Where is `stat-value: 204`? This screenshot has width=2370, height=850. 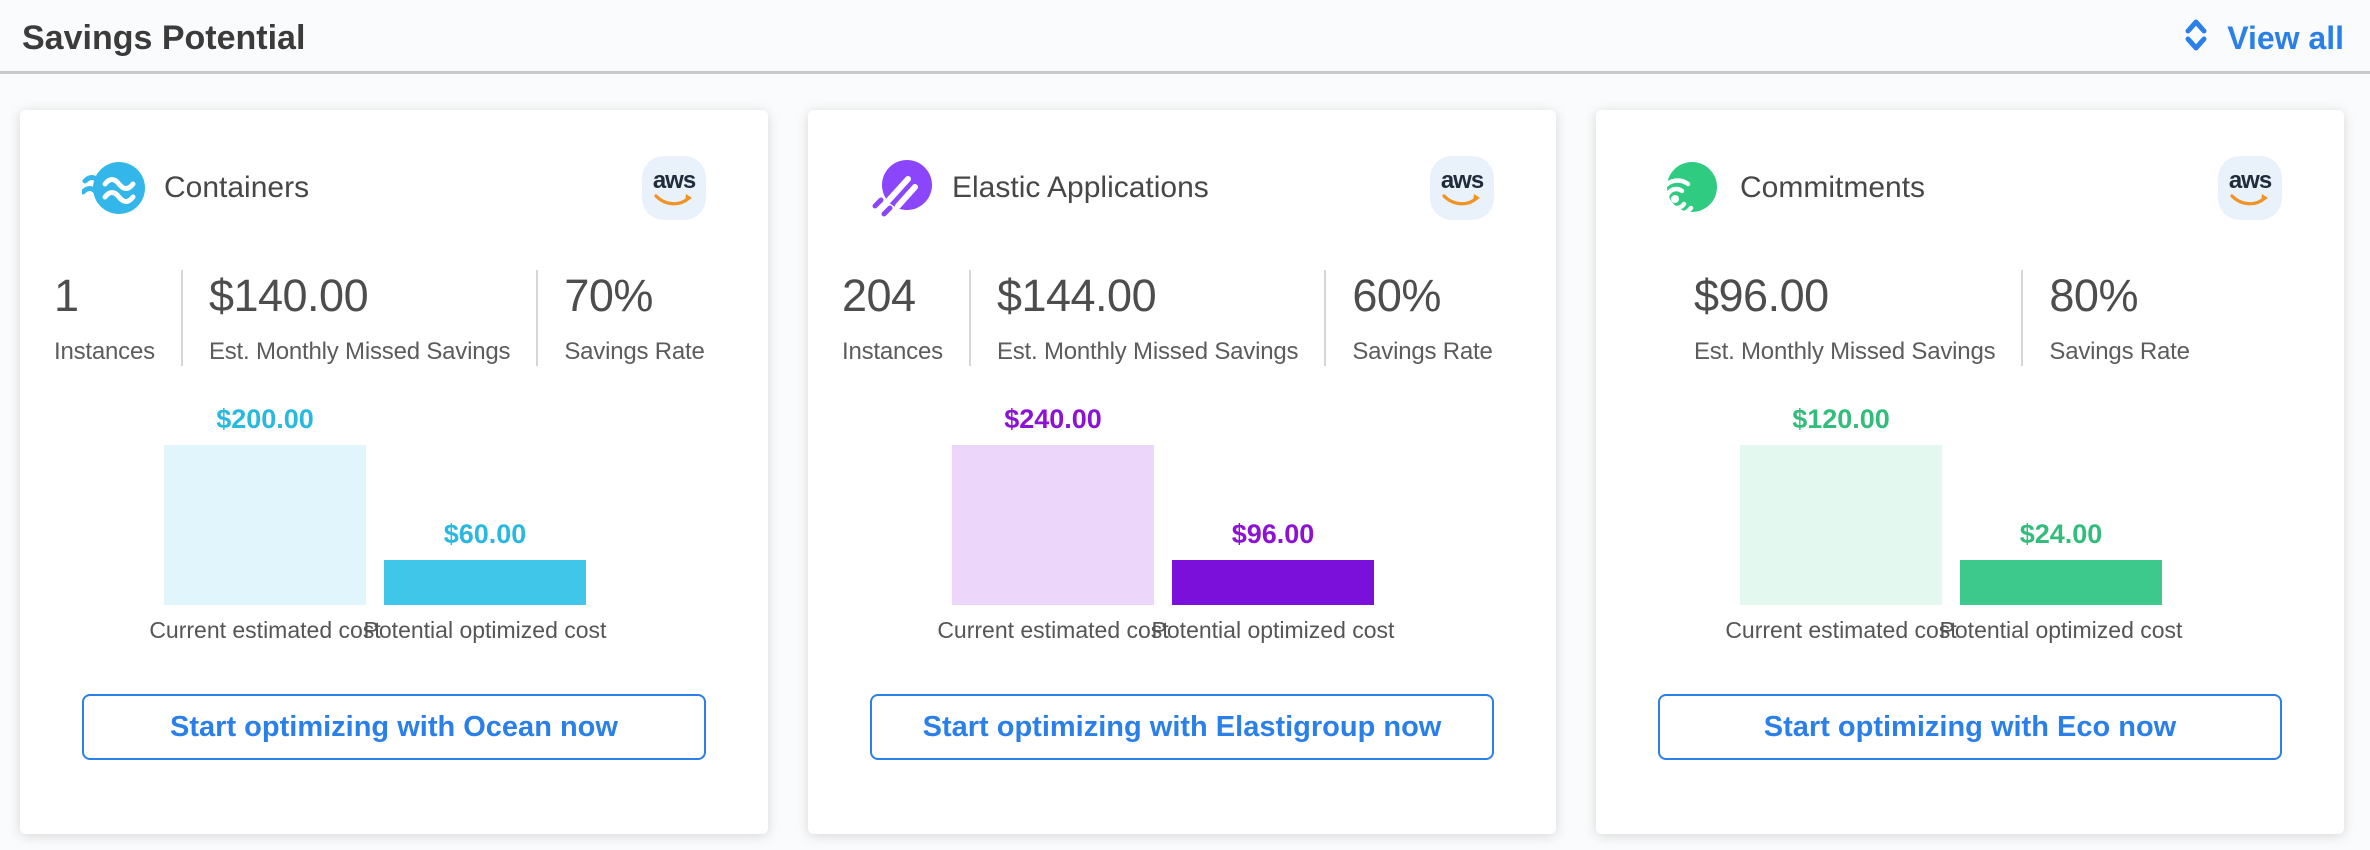 stat-value: 204 is located at coordinates (879, 295).